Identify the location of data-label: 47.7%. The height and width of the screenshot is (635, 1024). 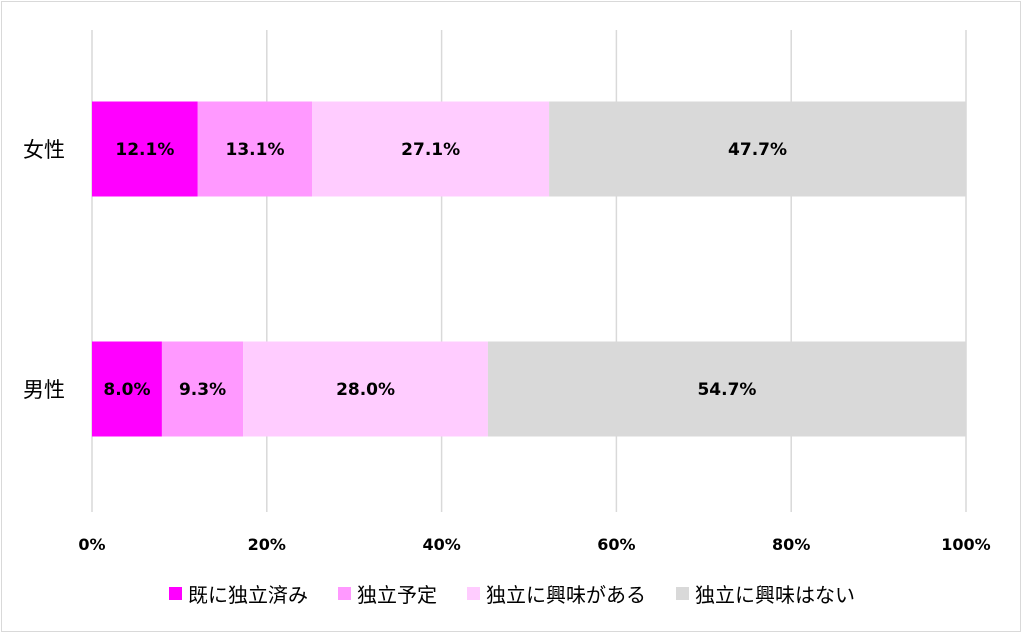
(757, 150).